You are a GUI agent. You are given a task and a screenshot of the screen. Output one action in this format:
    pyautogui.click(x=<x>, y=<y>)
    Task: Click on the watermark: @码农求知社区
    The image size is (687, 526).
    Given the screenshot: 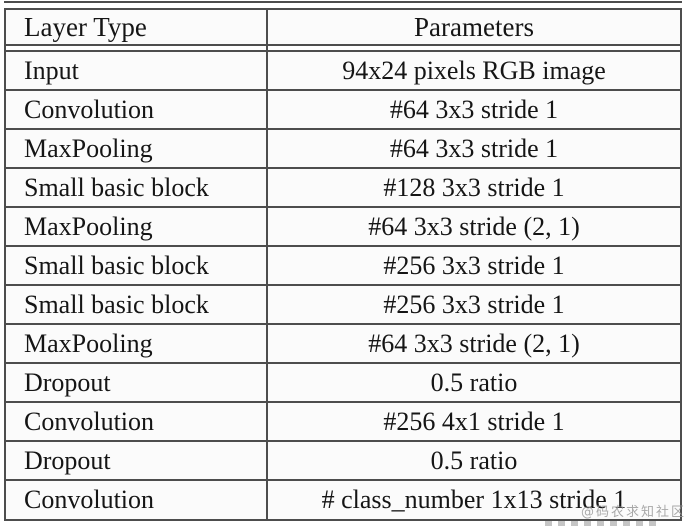 What is the action you would take?
    pyautogui.click(x=633, y=512)
    